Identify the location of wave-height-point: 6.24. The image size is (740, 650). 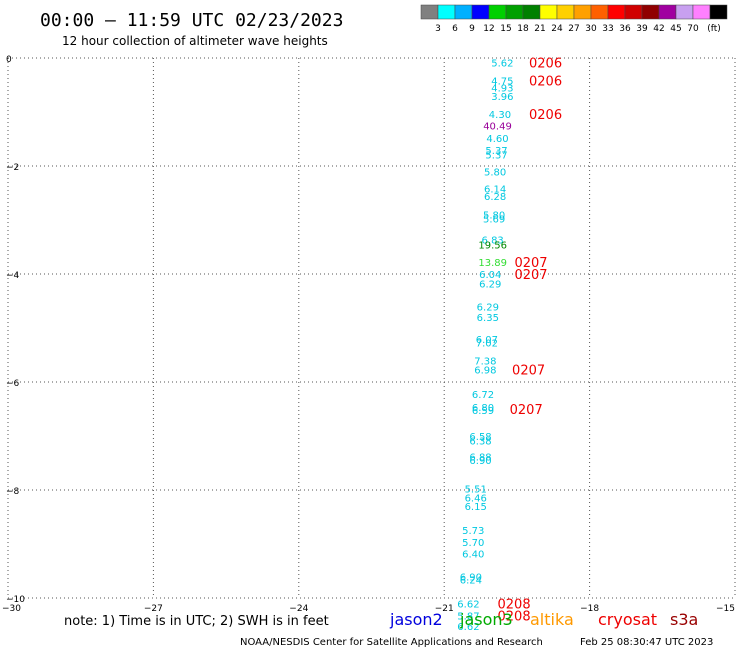
(471, 581).